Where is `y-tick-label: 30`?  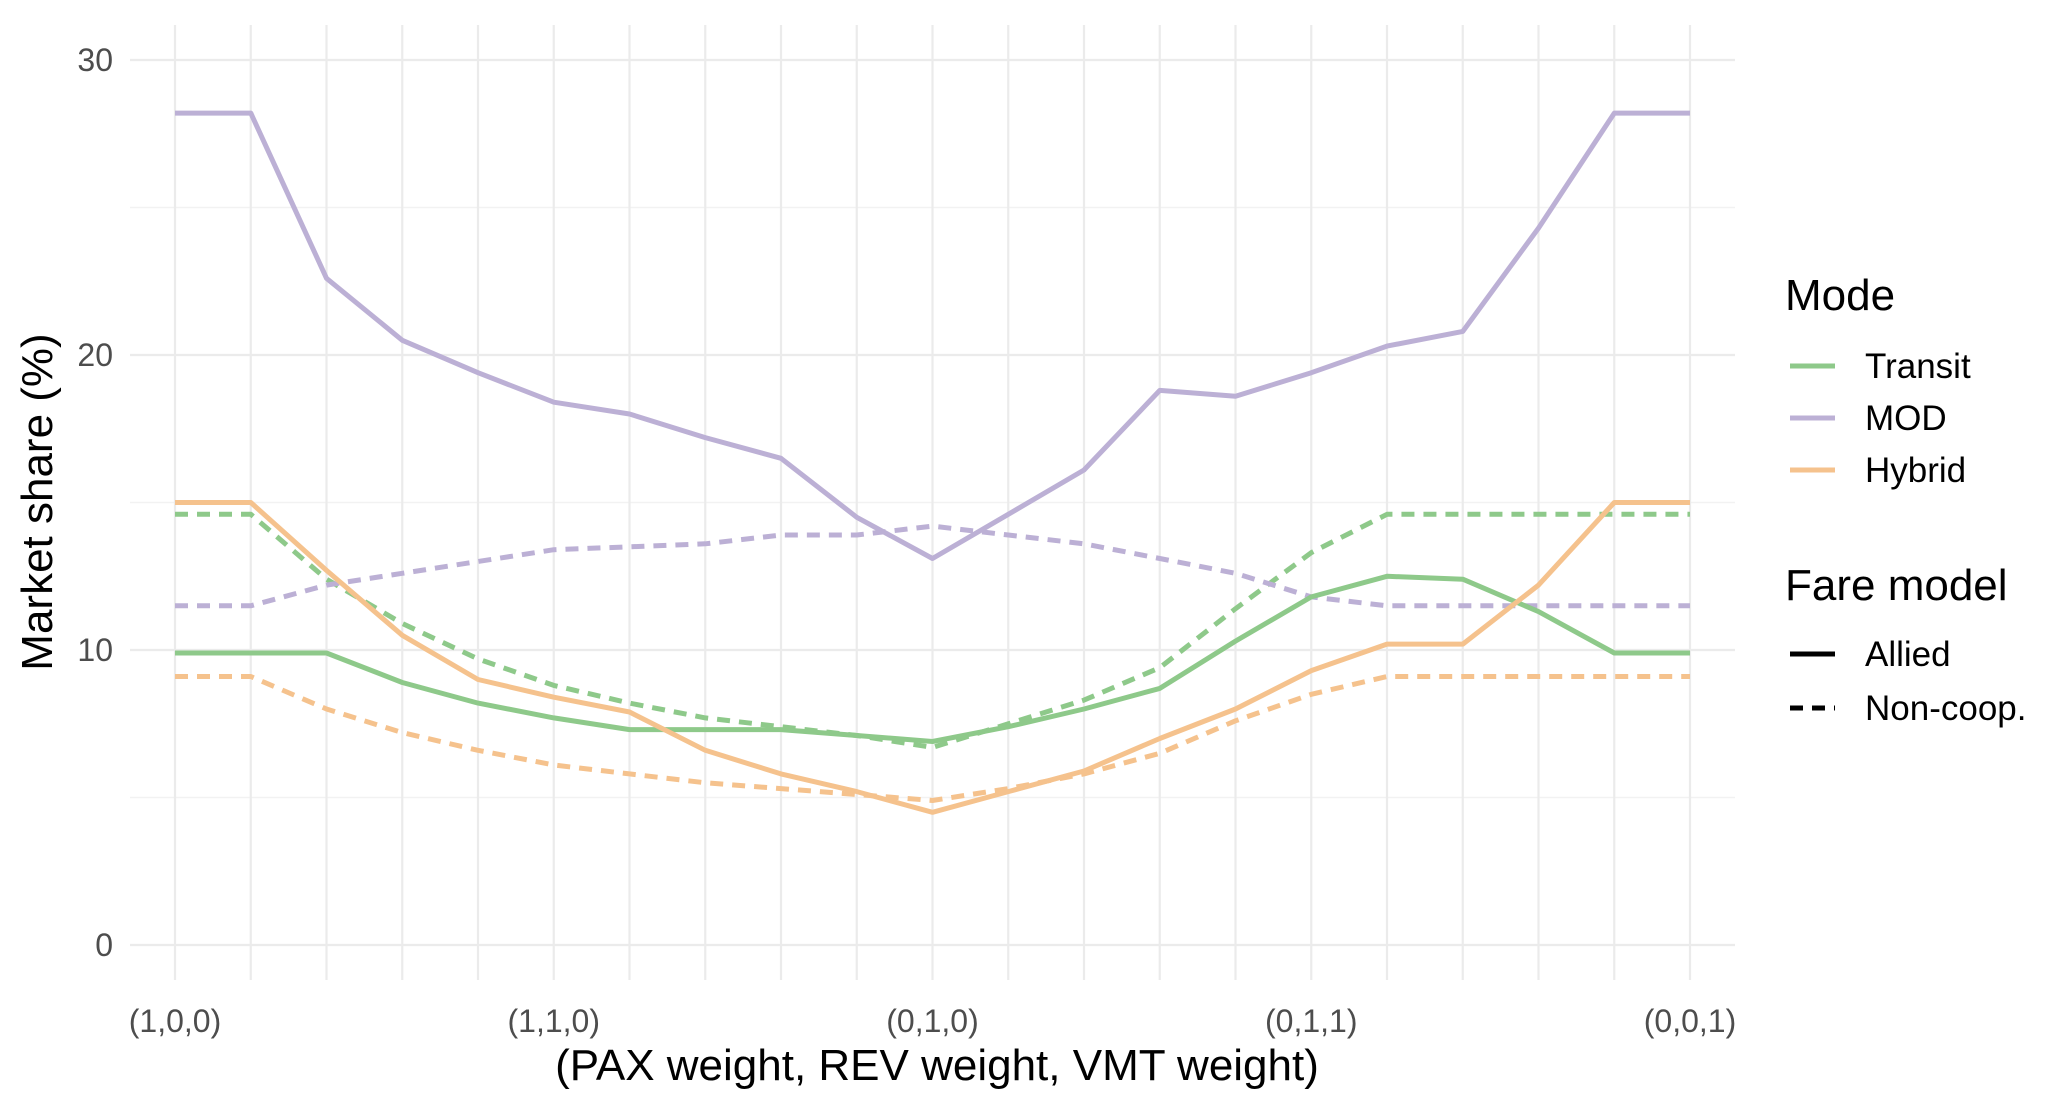 y-tick-label: 30 is located at coordinates (95, 60).